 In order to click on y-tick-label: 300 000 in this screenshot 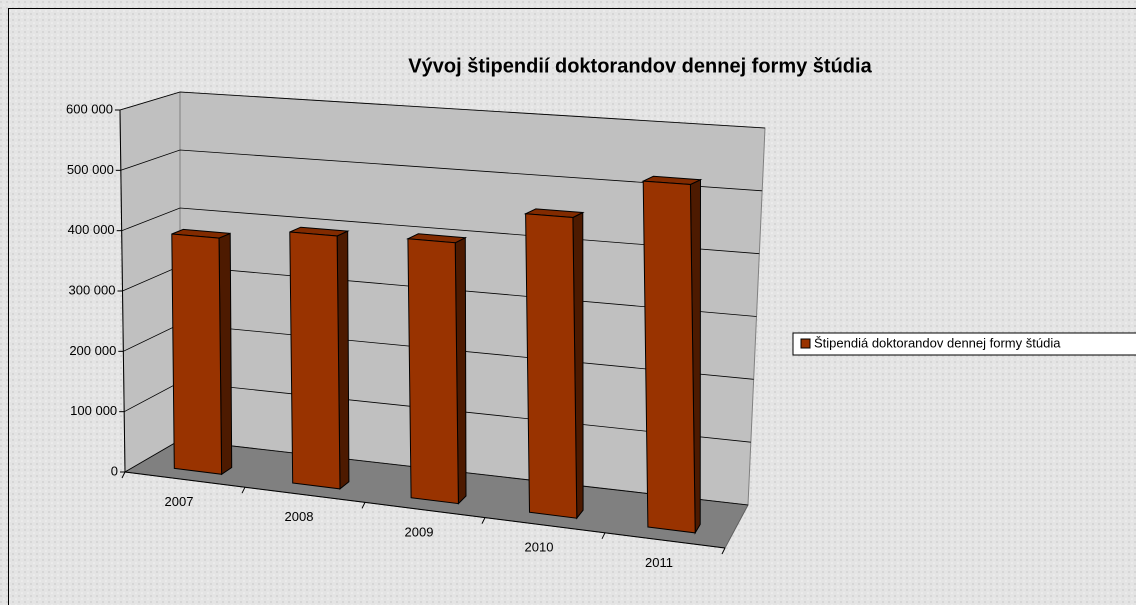, I will do `click(92, 289)`.